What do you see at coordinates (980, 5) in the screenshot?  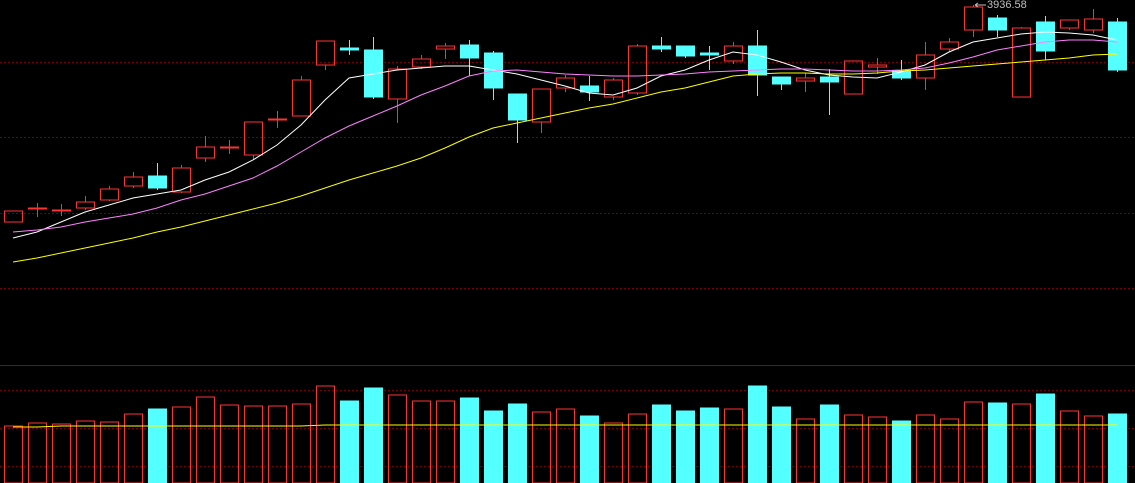 I see `annotation-arrow` at bounding box center [980, 5].